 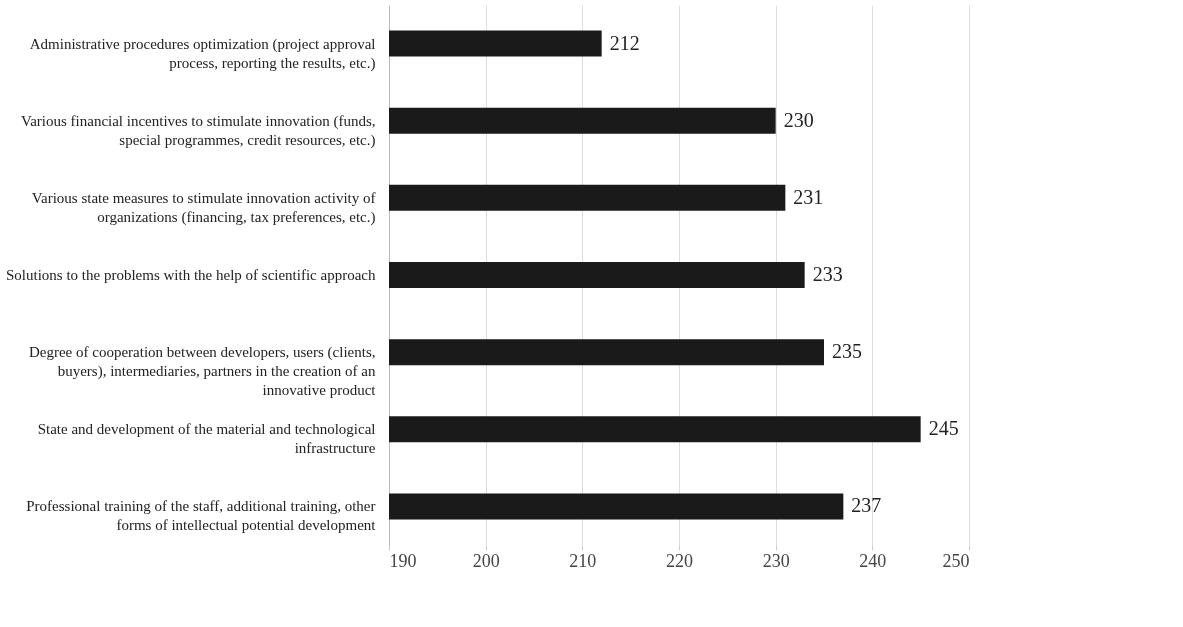 What do you see at coordinates (776, 560) in the screenshot?
I see `x-tick-label: 230` at bounding box center [776, 560].